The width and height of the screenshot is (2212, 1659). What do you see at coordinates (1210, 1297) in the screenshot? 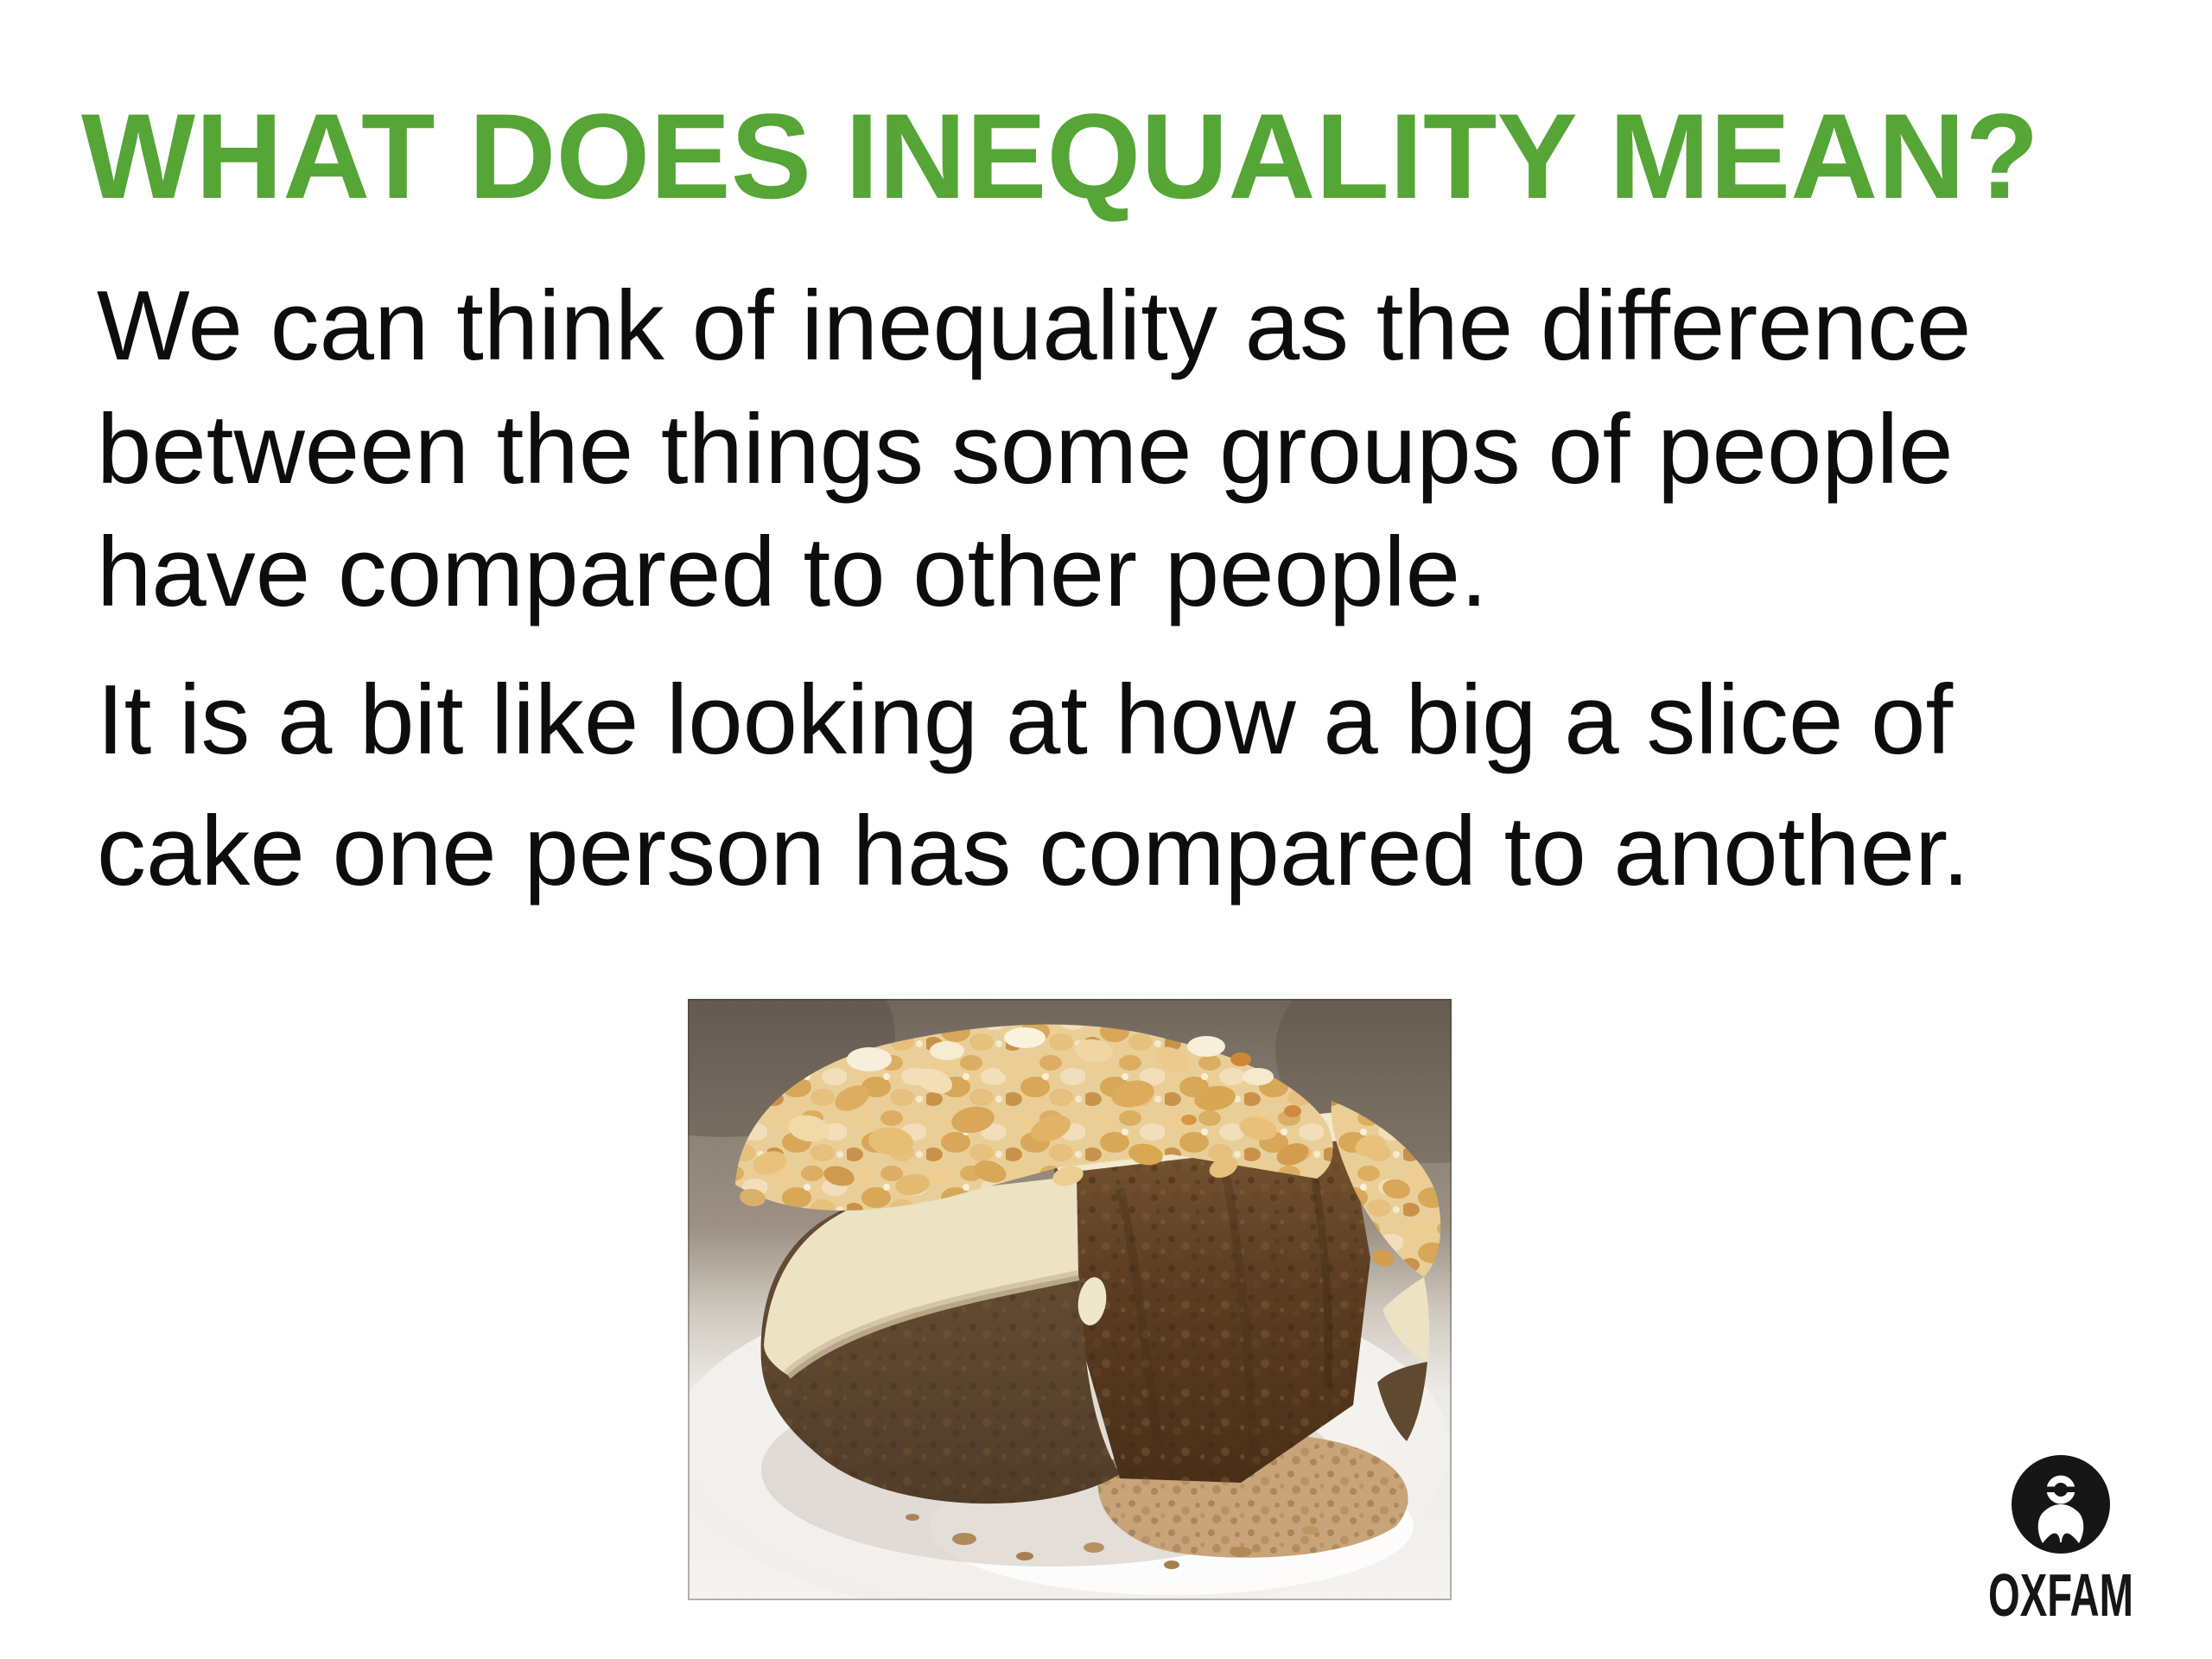
I see `cake-cut-face` at bounding box center [1210, 1297].